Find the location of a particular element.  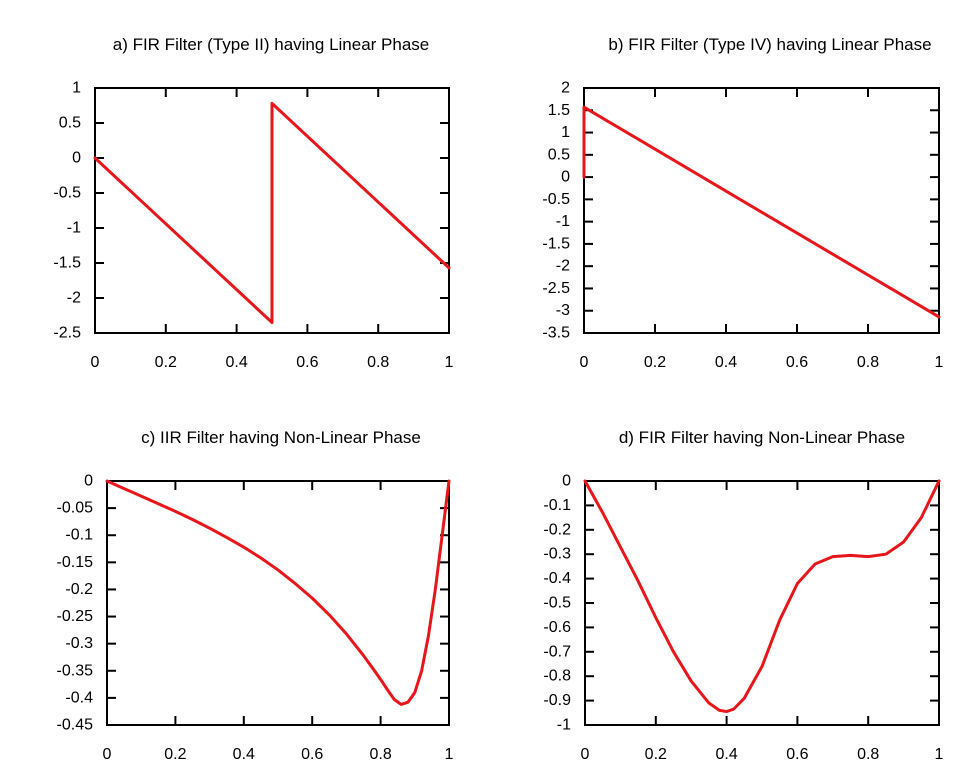

y-tick-label: -0.6 is located at coordinates (557, 627).